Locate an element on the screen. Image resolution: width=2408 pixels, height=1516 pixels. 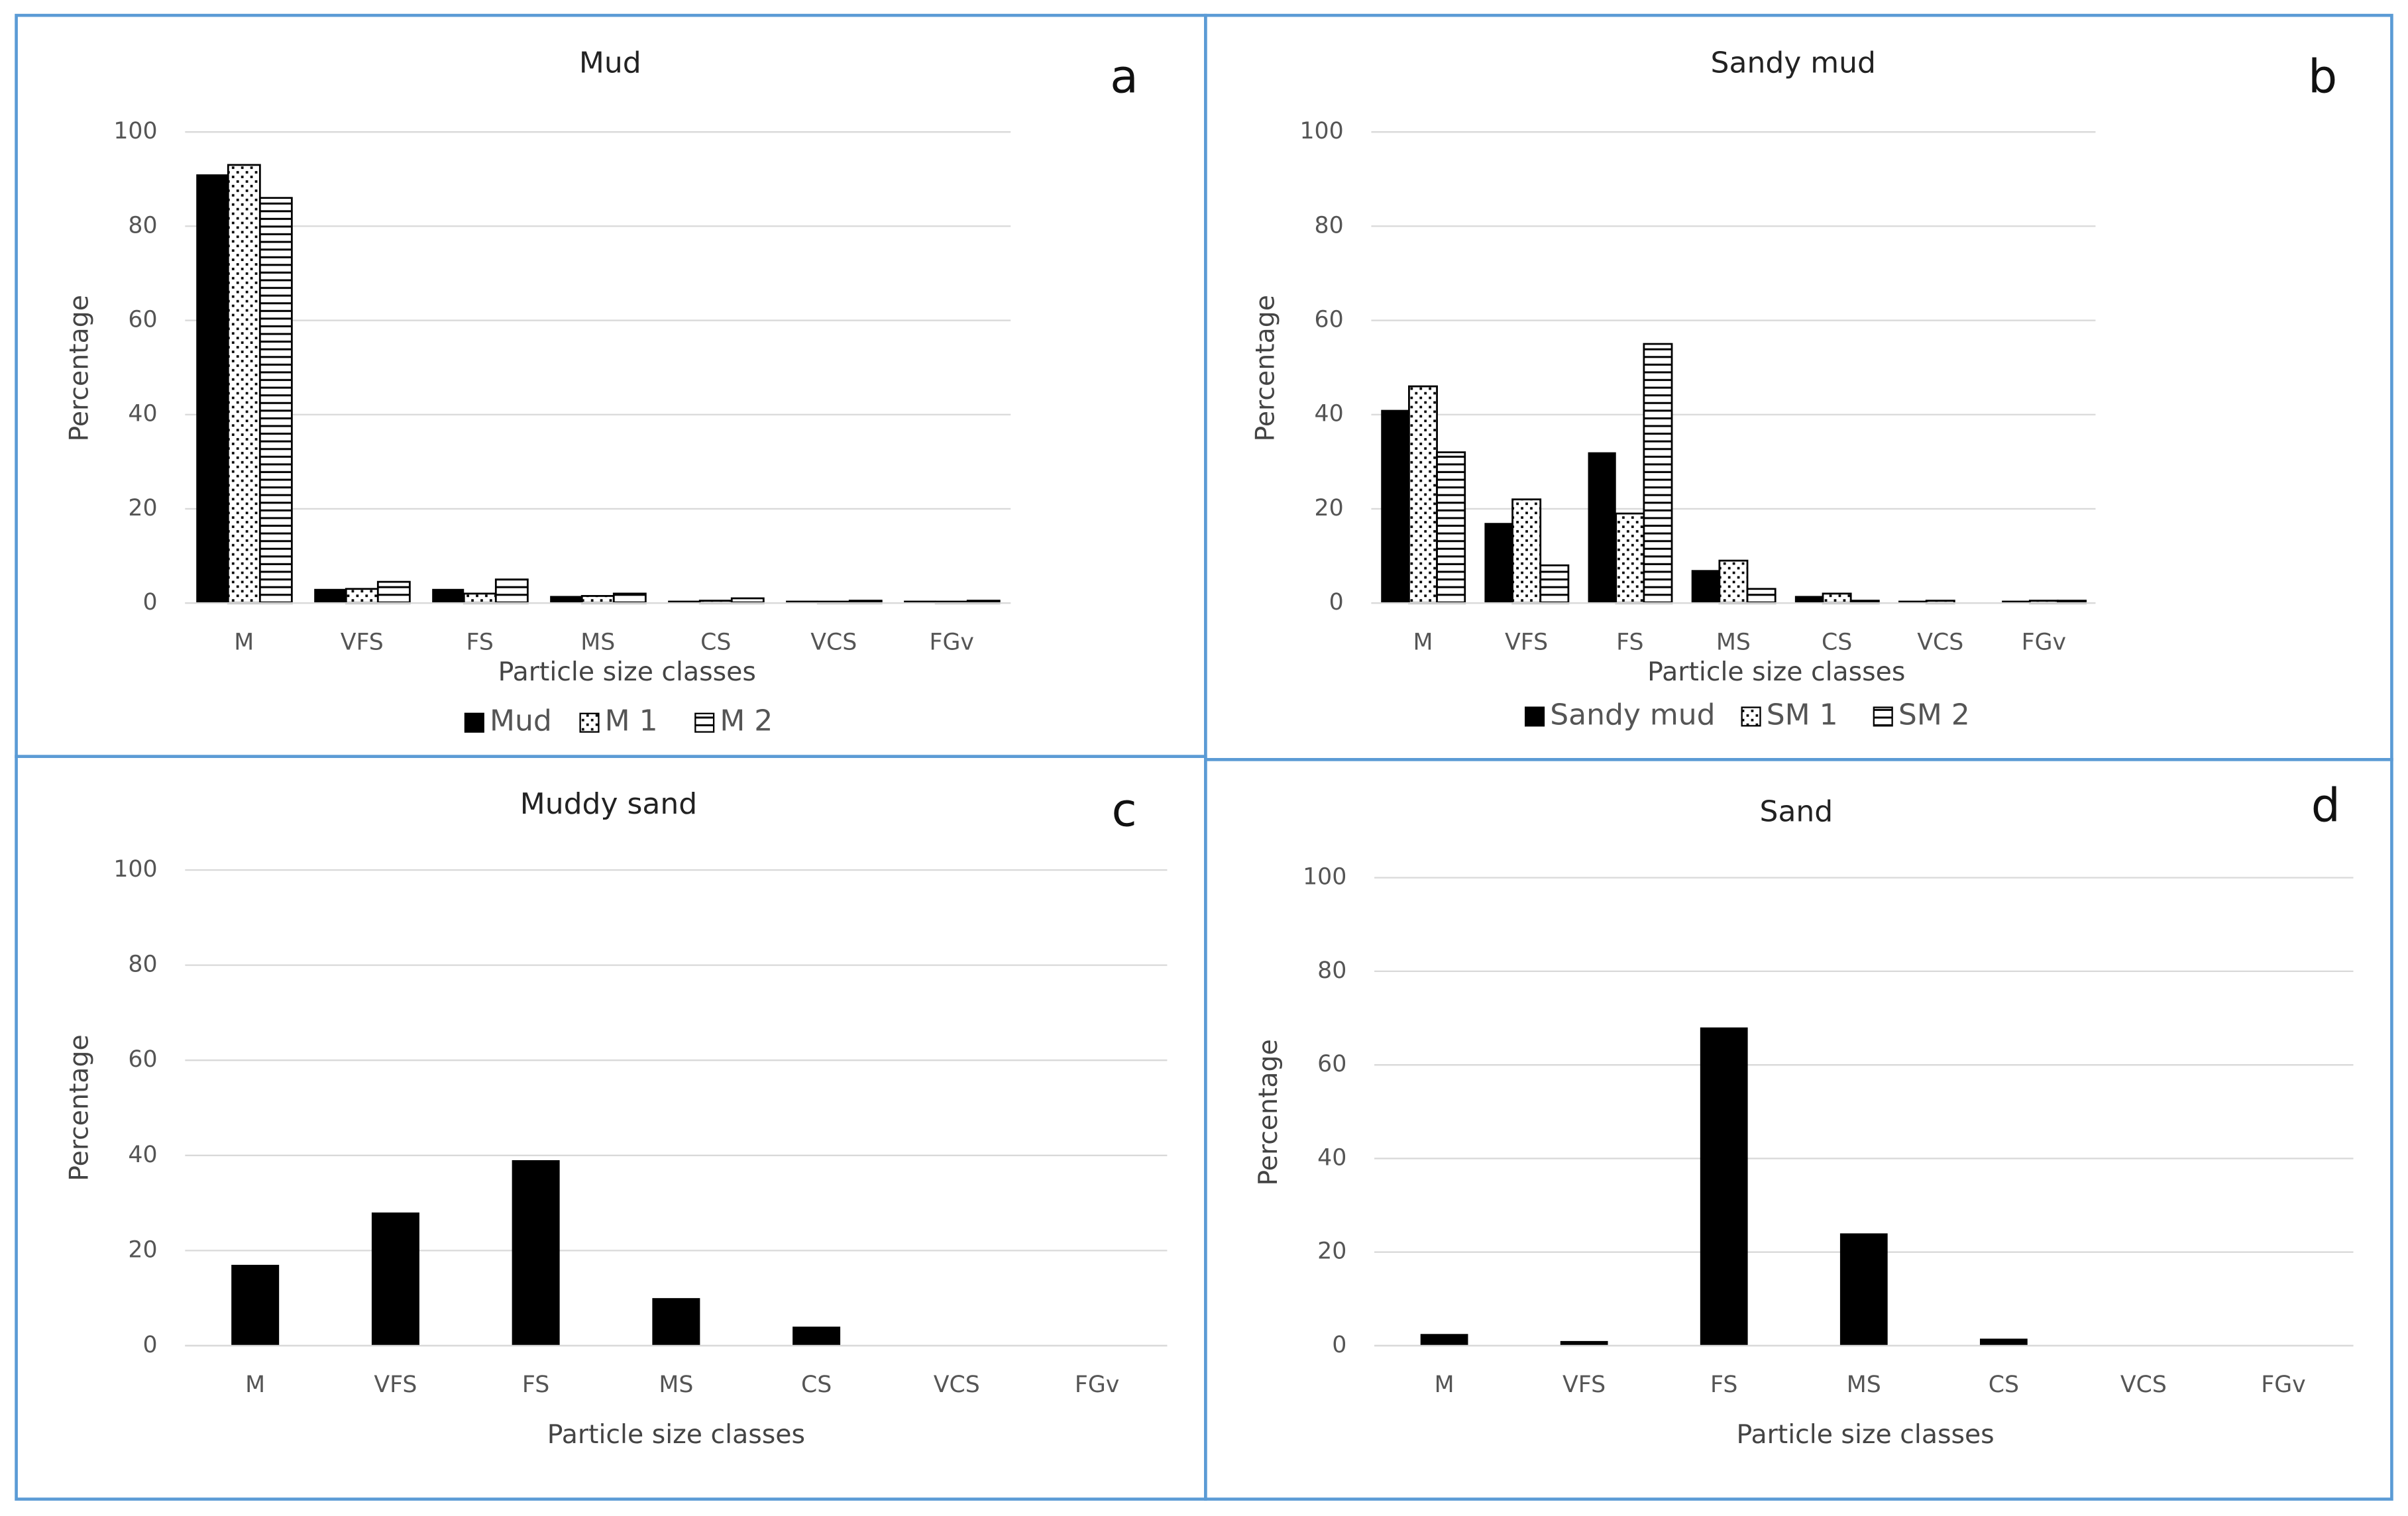
legend-label: M 2 is located at coordinates (746, 721).